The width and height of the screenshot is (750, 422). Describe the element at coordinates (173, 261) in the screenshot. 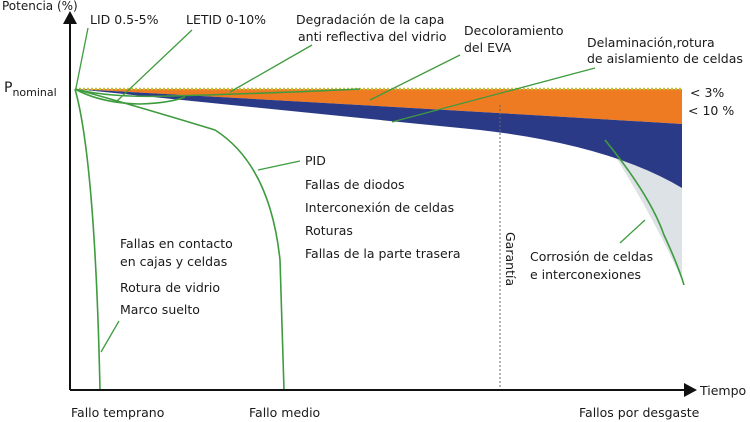

I see `early-failure-item: en cajas y celdas` at that location.